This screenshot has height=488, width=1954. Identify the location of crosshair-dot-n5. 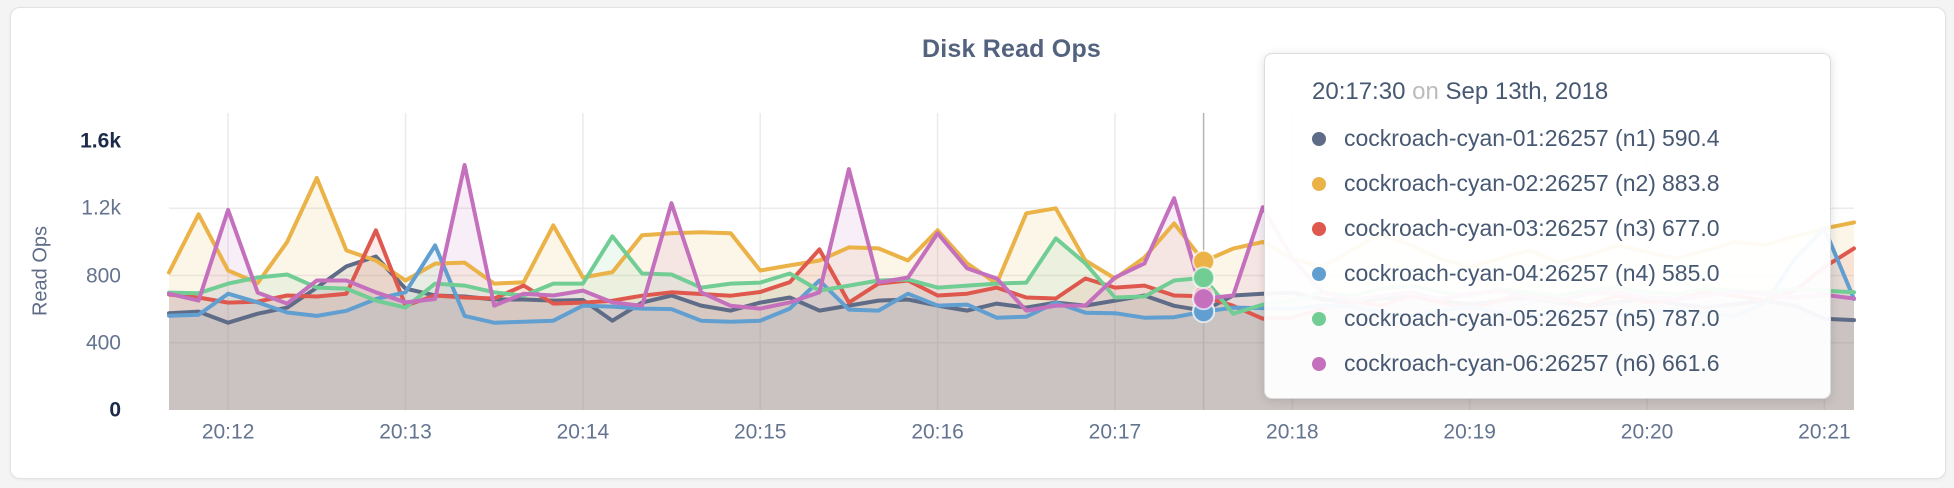
(1204, 278).